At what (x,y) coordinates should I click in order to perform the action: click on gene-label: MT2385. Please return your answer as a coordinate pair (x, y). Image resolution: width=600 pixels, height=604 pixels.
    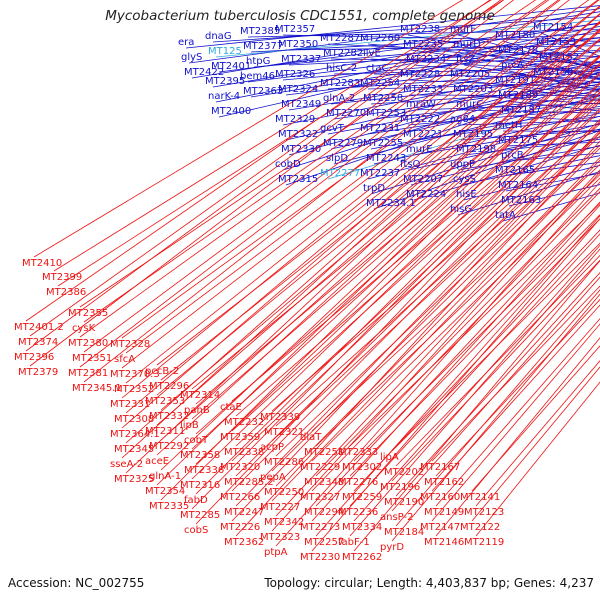
    Looking at the image, I should click on (260, 31).